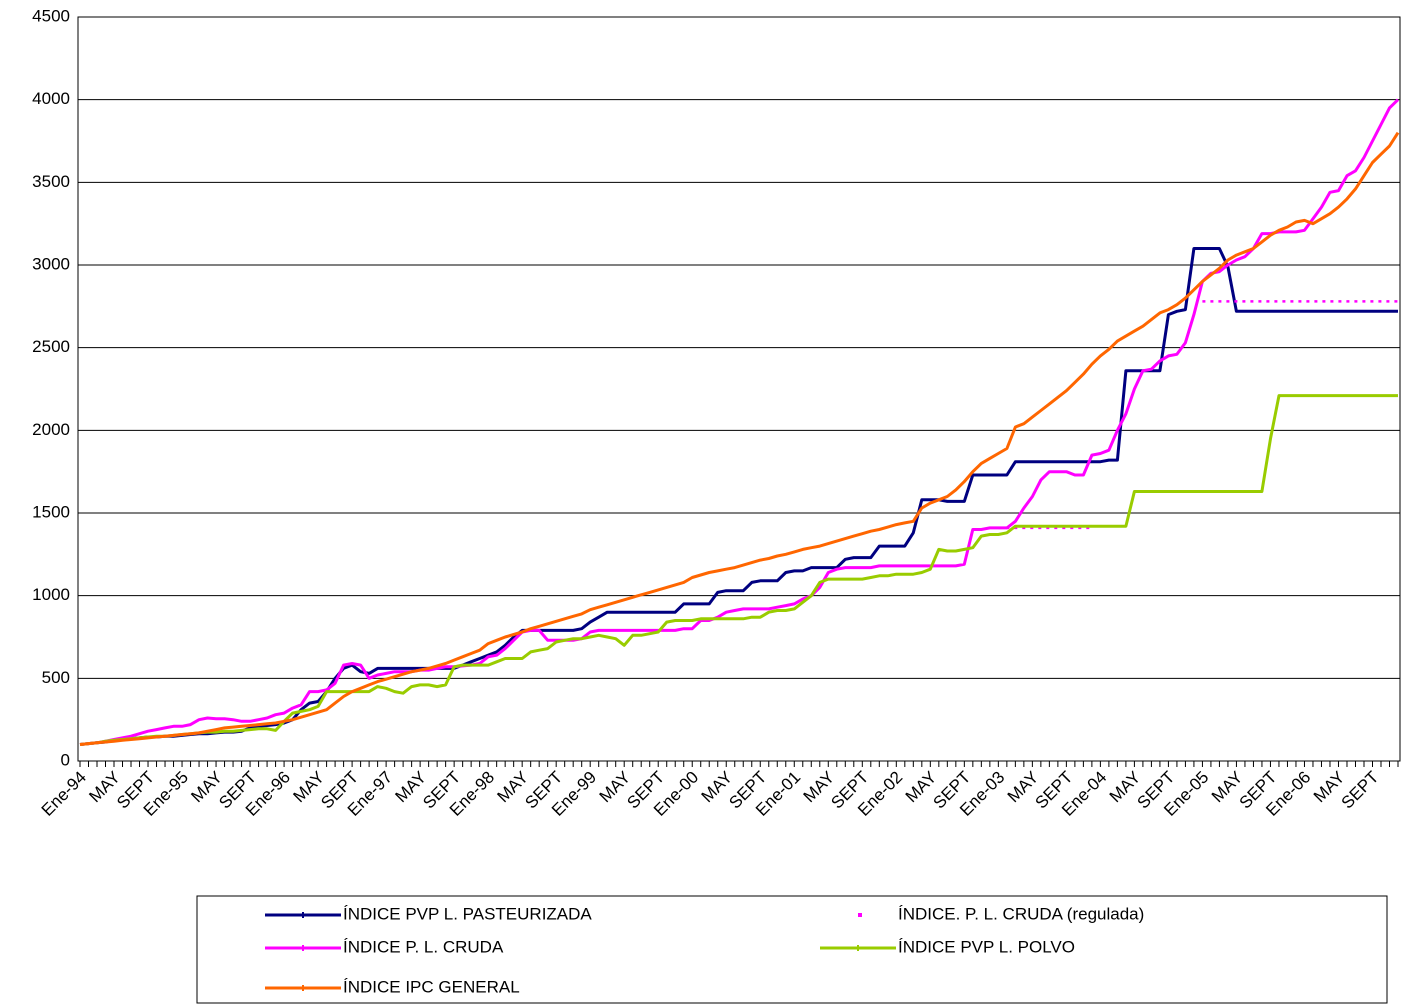 The height and width of the screenshot is (1008, 1401). I want to click on y-tick-label: 0, so click(65, 759).